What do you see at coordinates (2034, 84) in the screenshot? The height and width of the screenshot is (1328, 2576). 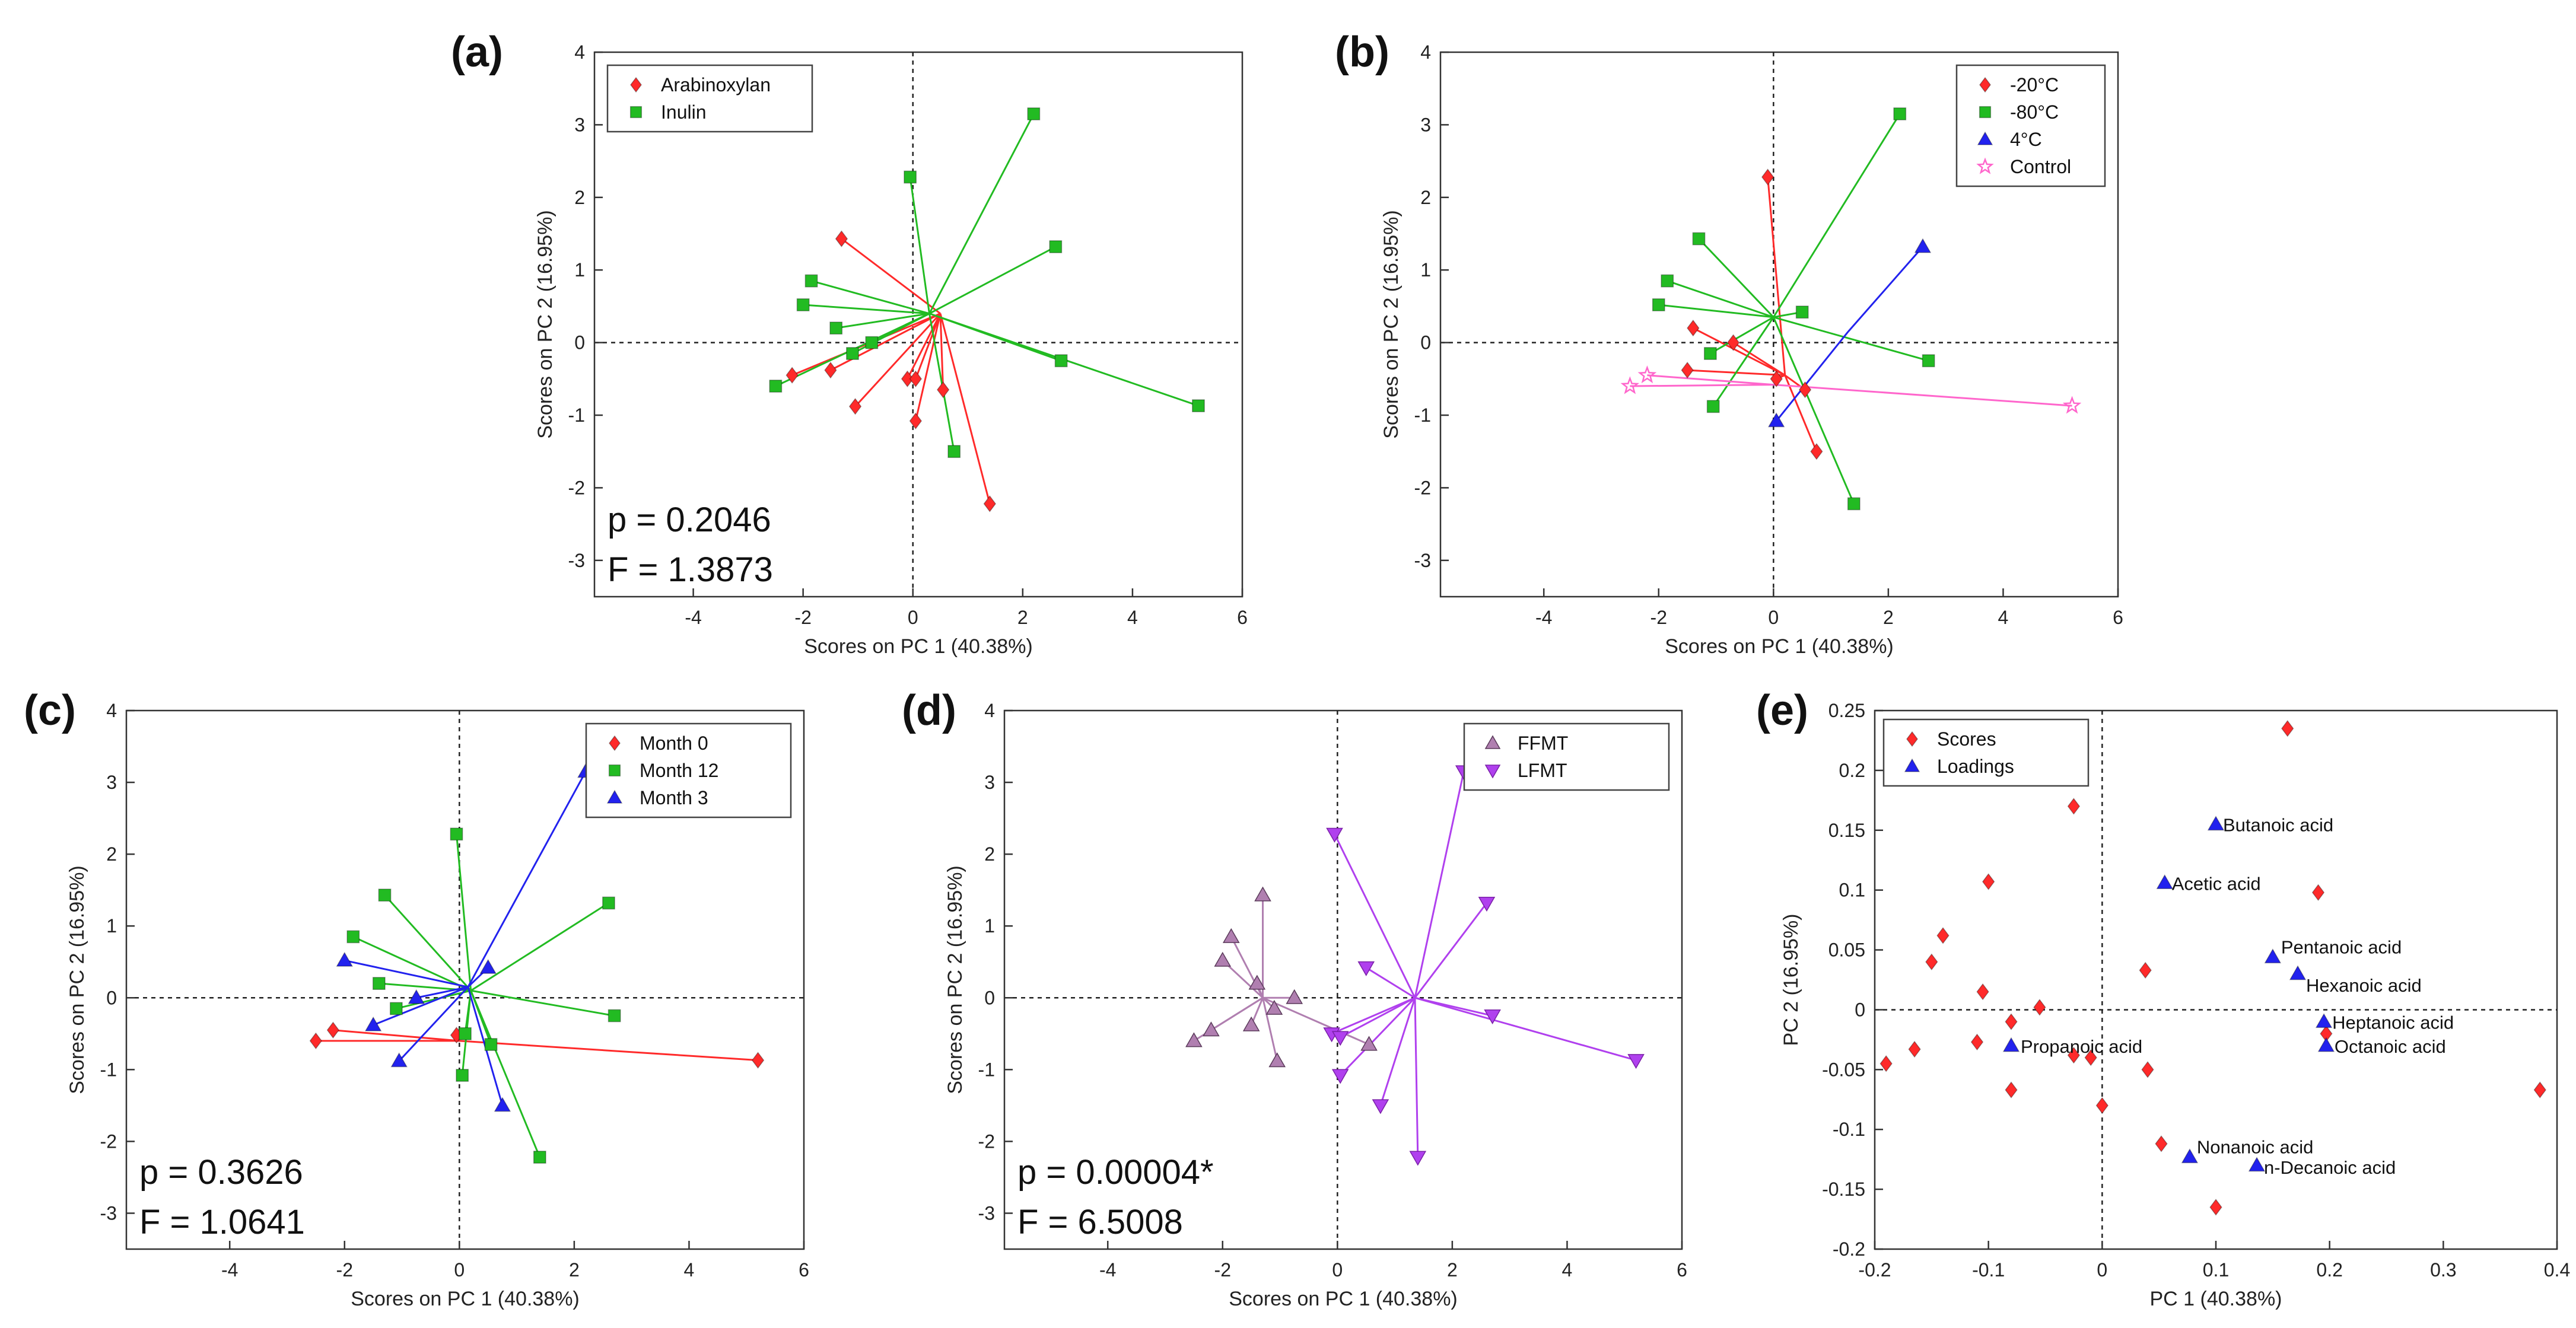 I see `legend-label: -20°C` at bounding box center [2034, 84].